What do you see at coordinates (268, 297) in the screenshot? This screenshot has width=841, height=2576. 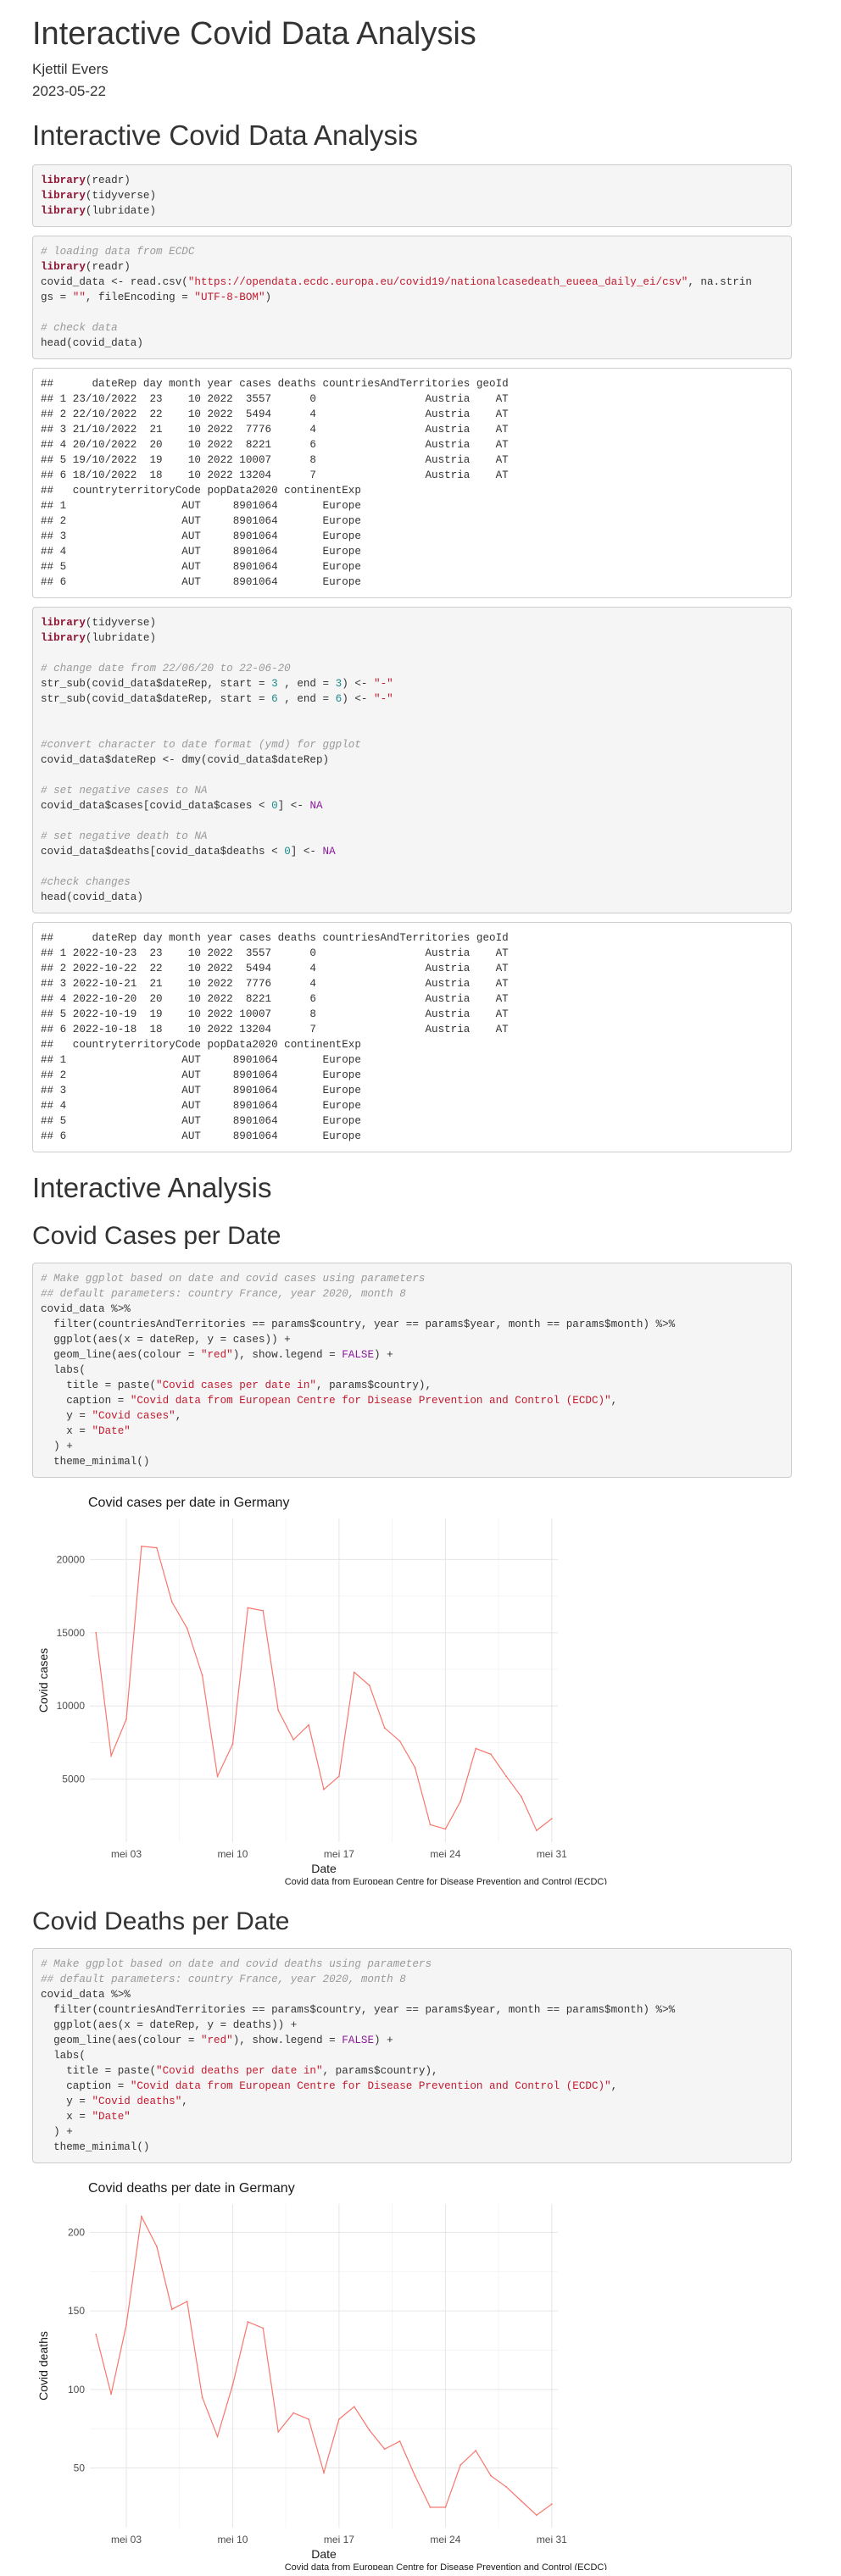 I see `code-token: )` at bounding box center [268, 297].